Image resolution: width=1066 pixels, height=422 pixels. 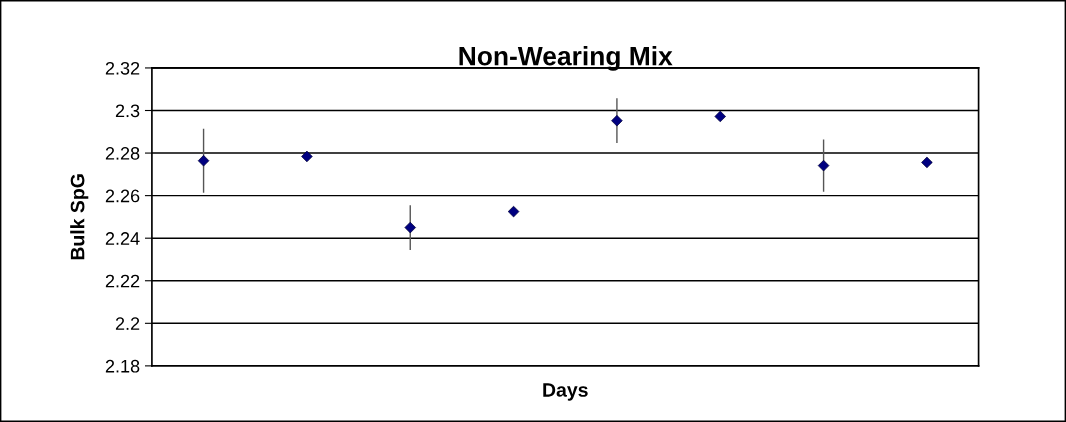 I want to click on y-tick-label: 2.24, so click(x=122, y=238).